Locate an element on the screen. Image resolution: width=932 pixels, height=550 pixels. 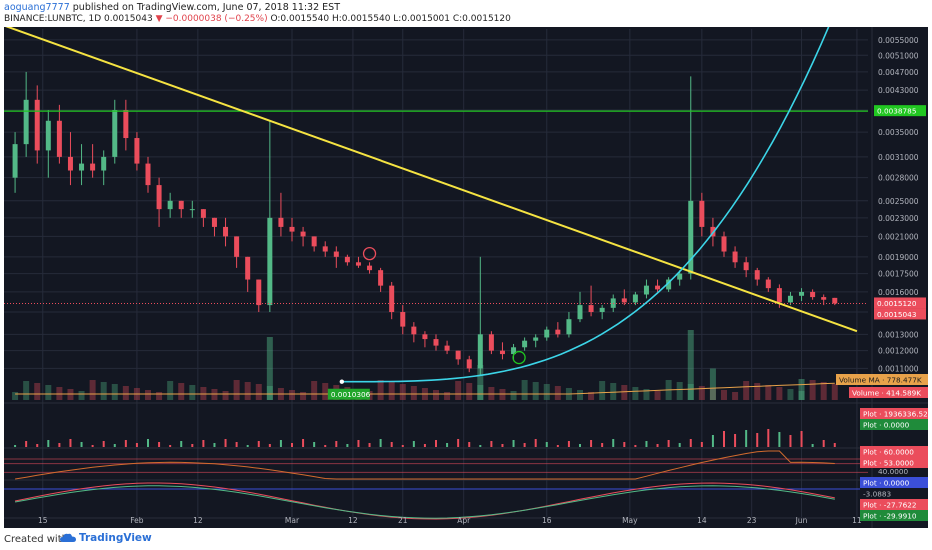
tradingview-logo: TradingView is located at coordinates (106, 538).